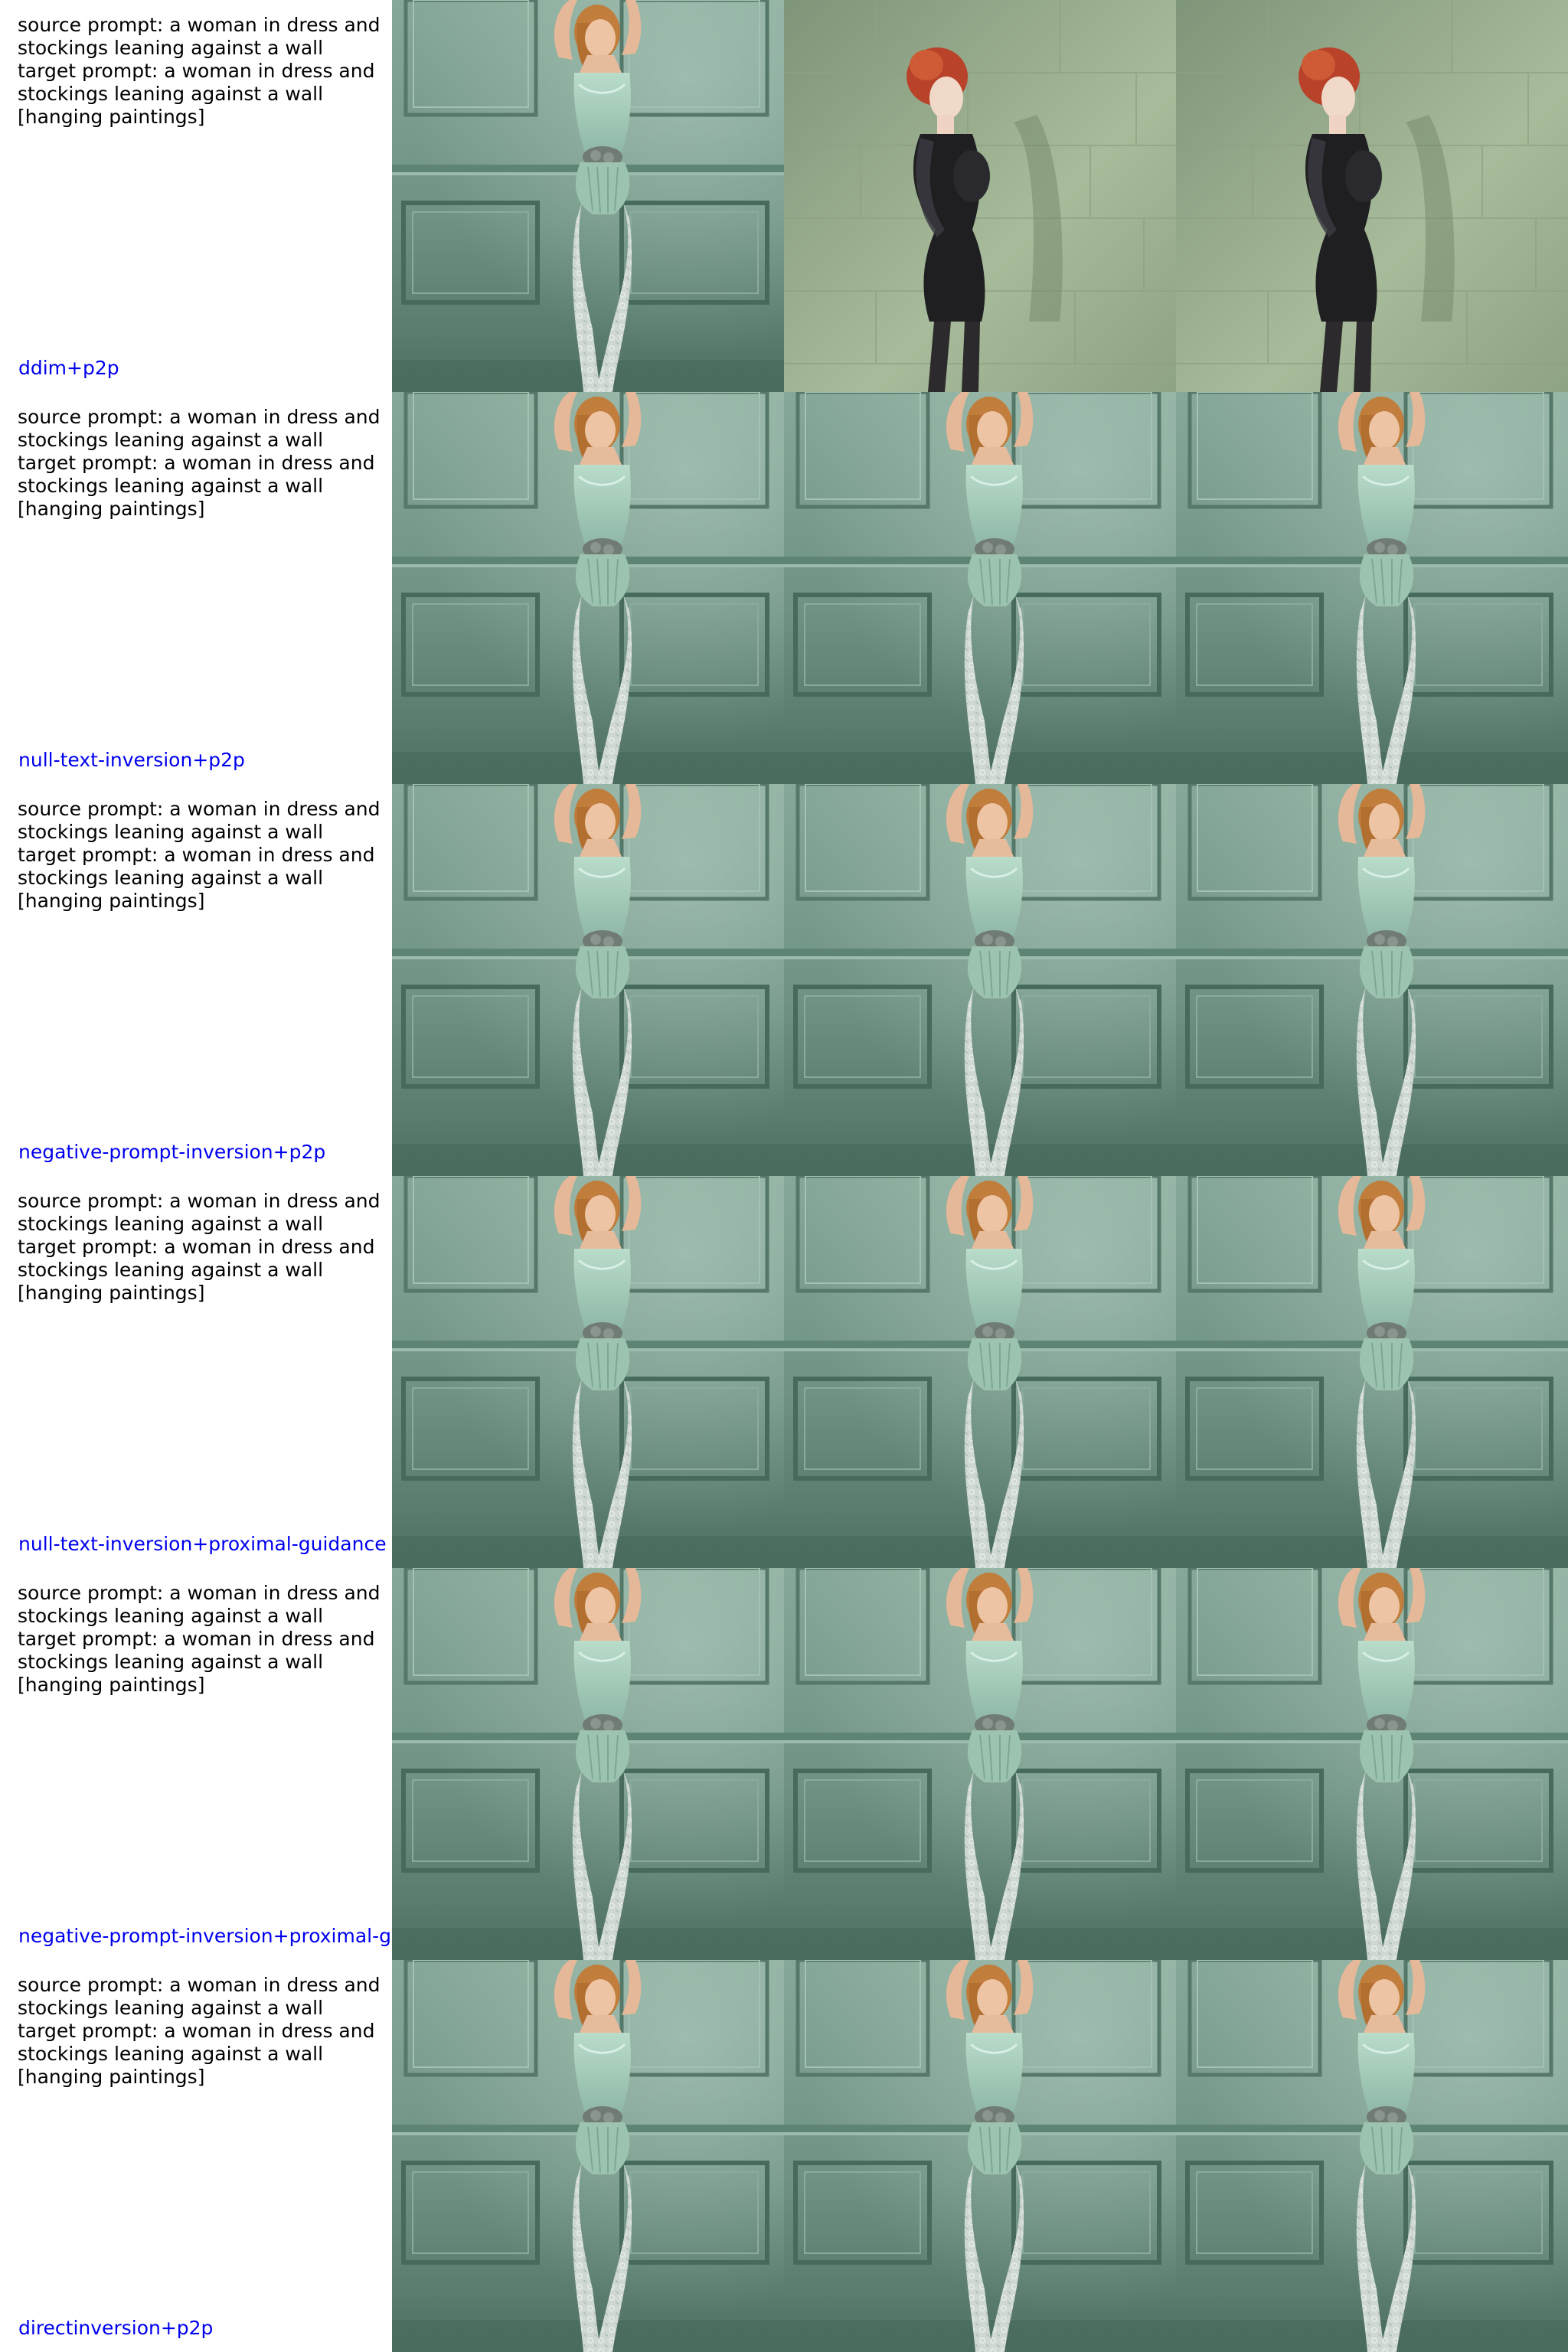 This screenshot has height=2352, width=1568. Describe the element at coordinates (68, 368) in the screenshot. I see `method-label: ddim+p2p` at that location.